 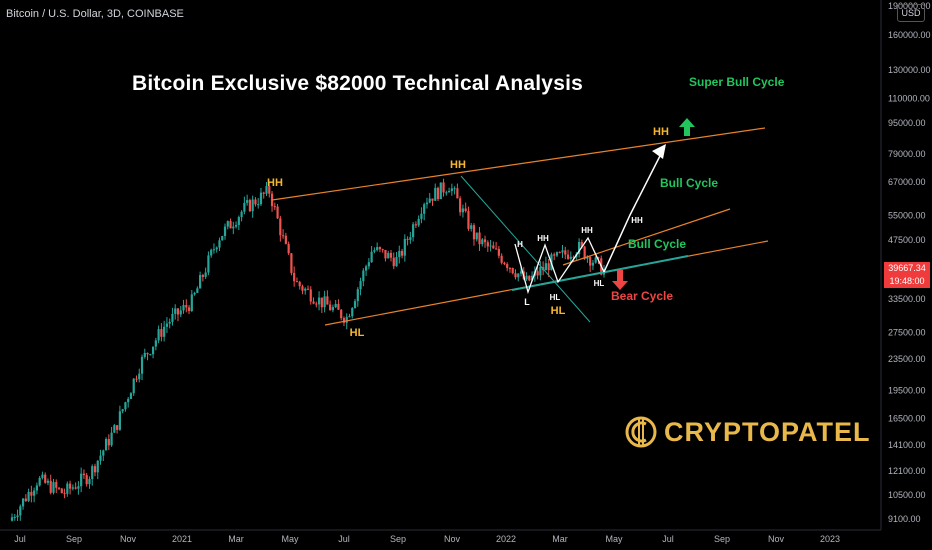 What do you see at coordinates (907, 268) in the screenshot?
I see `last-price: 39667.34` at bounding box center [907, 268].